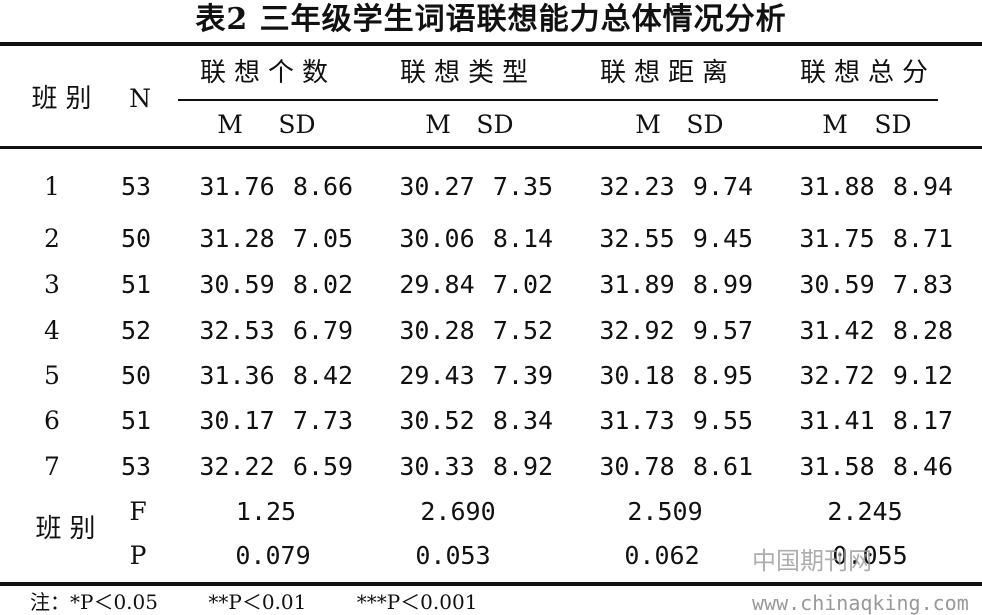  What do you see at coordinates (837, 466) in the screenshot?
I see `row-value: 31.58` at bounding box center [837, 466].